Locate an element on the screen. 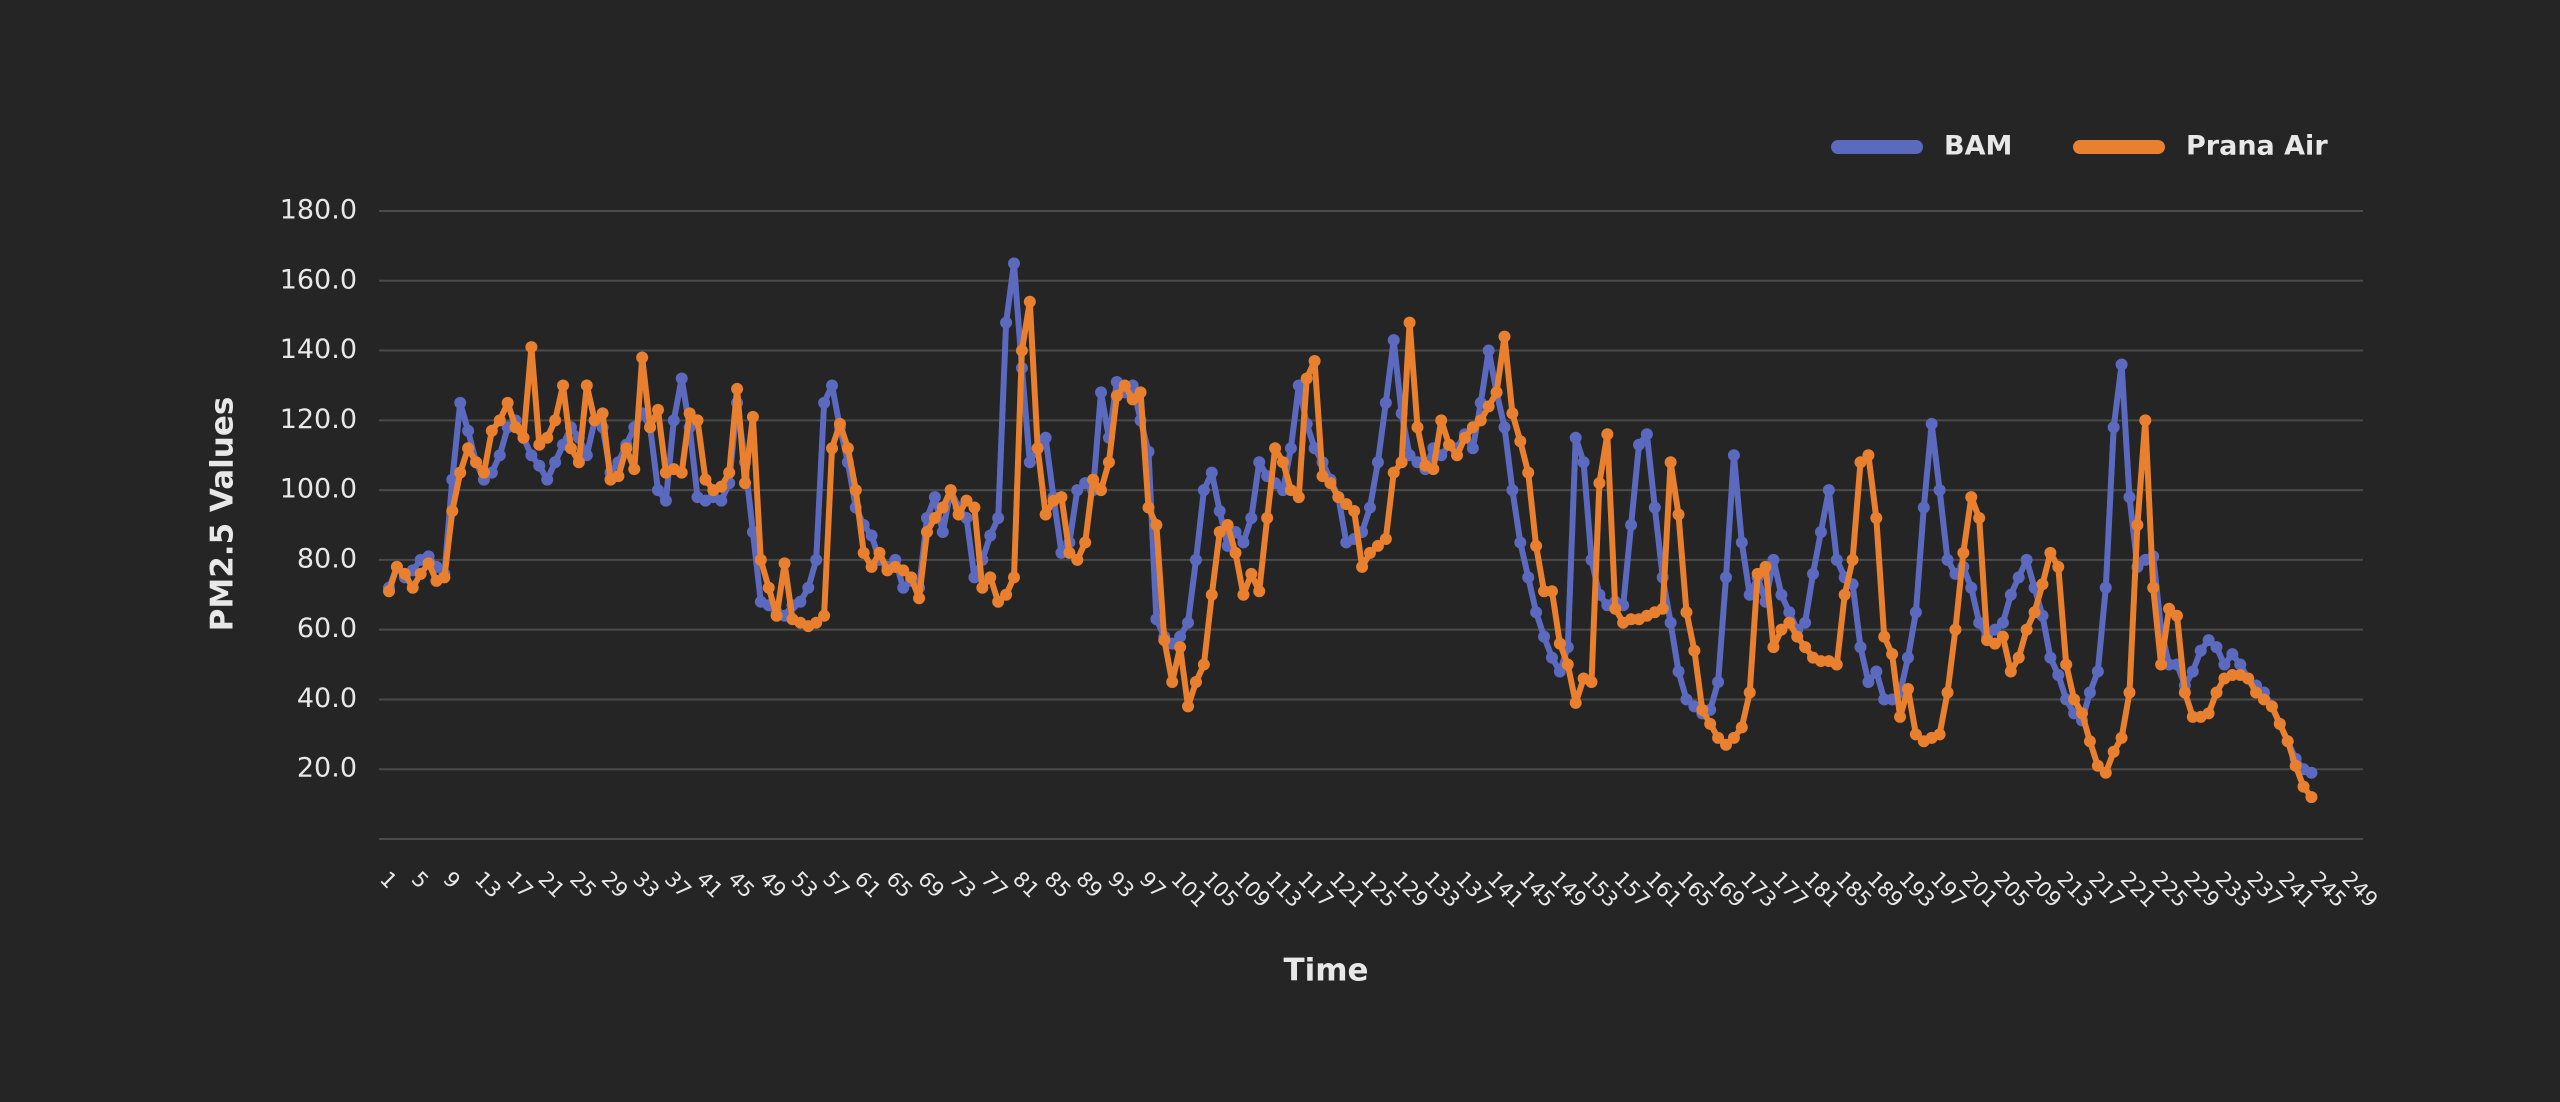 The width and height of the screenshot is (2560, 1102). x-axis-title: Time is located at coordinates (1325, 971).